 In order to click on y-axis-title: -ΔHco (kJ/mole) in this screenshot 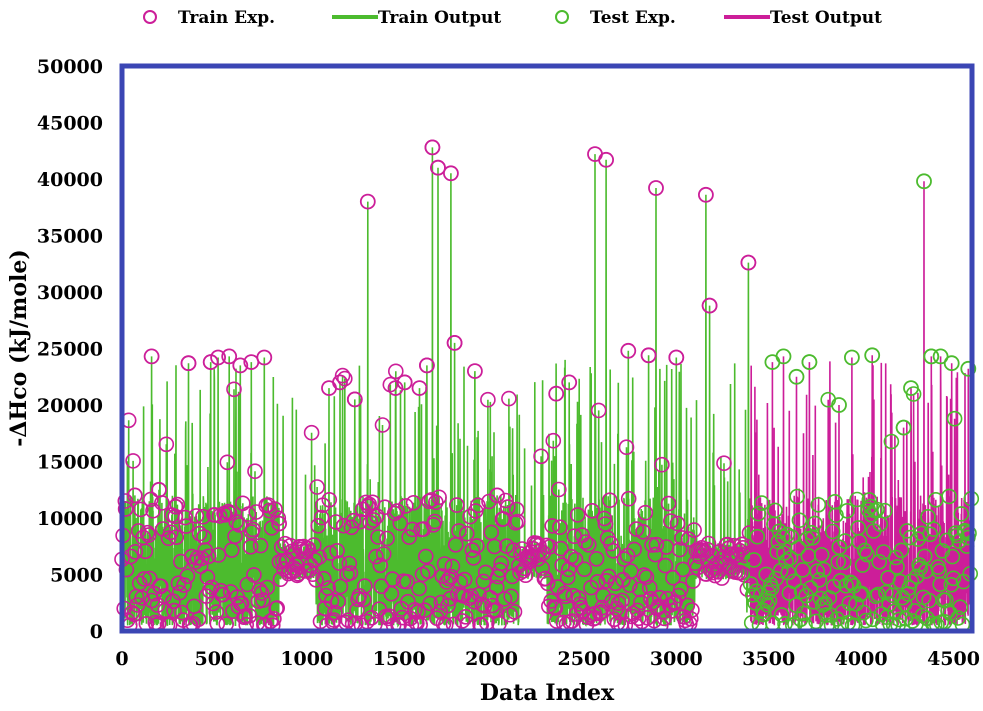, I will do `click(19, 348)`.